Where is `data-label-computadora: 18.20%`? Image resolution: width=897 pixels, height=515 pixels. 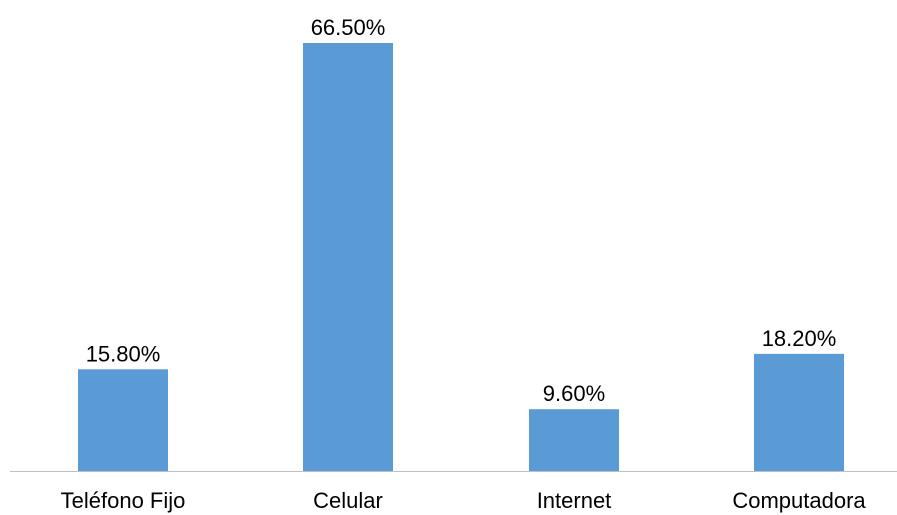
data-label-computadora: 18.20% is located at coordinates (799, 338).